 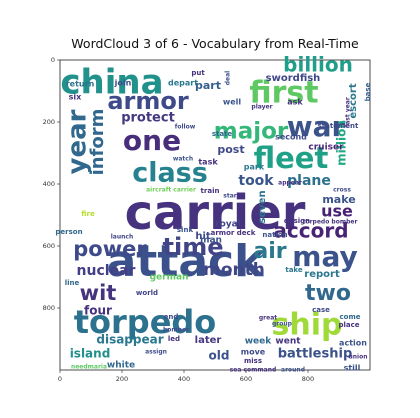 What do you see at coordinates (76, 97) in the screenshot?
I see `word-six: six` at bounding box center [76, 97].